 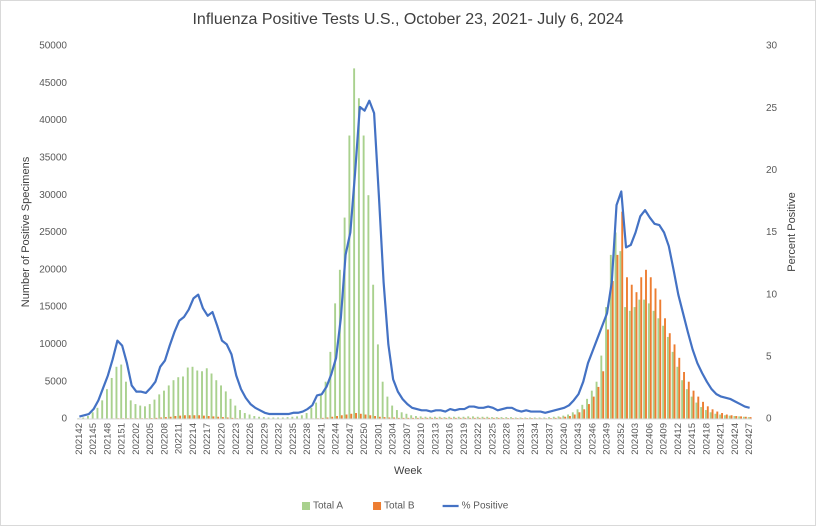 I want to click on x-tick-label: 202235, so click(x=293, y=439).